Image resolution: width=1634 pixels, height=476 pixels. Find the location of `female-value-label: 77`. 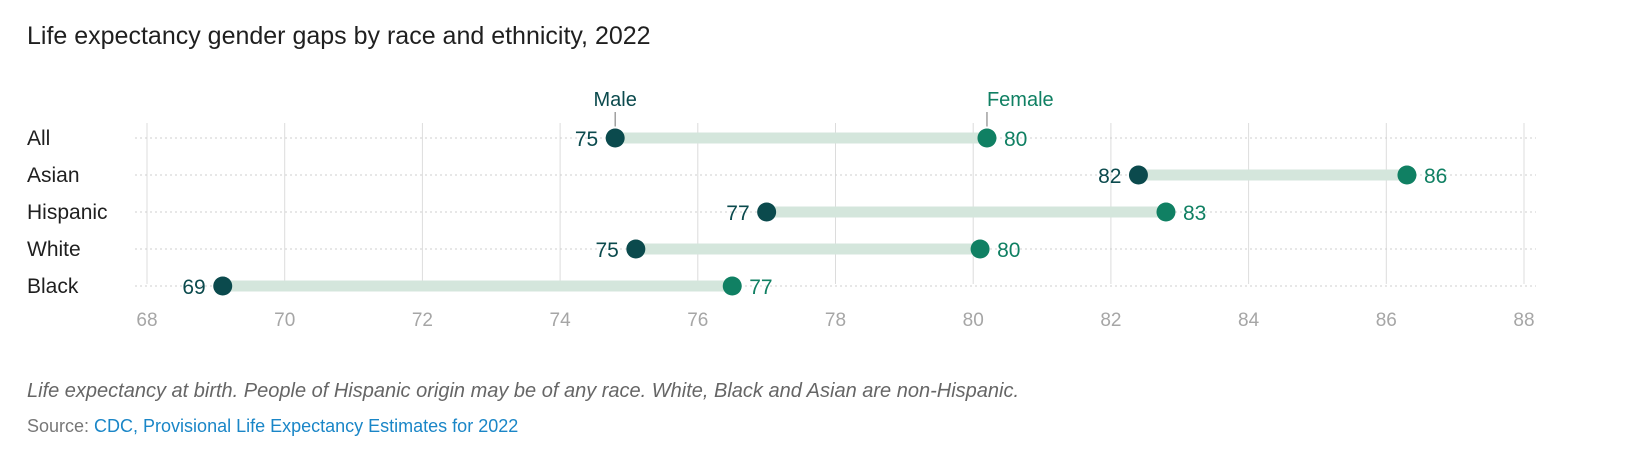

female-value-label: 77 is located at coordinates (760, 287).